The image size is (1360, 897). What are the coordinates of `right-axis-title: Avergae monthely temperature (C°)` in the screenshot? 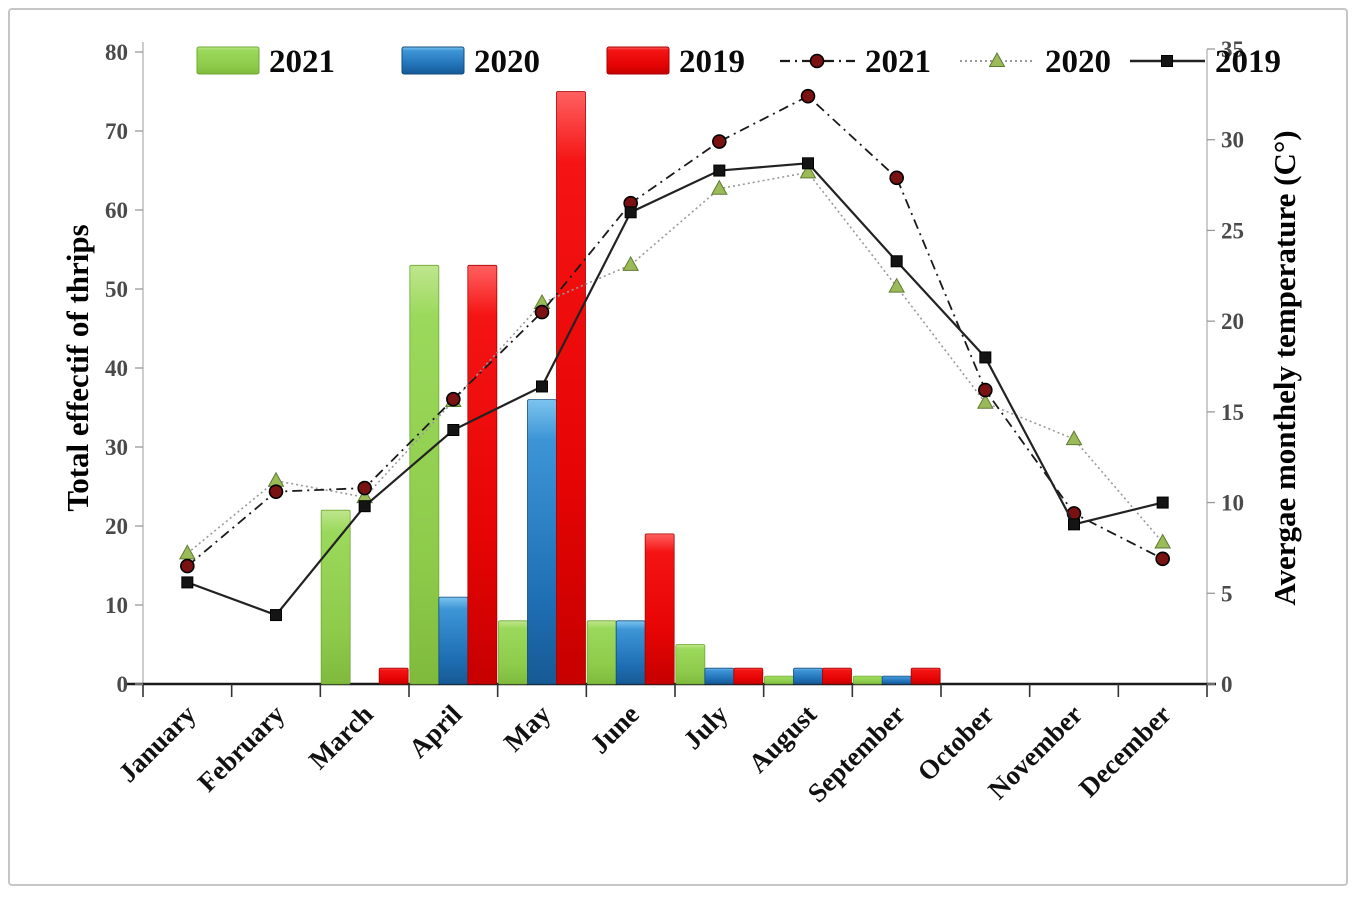 It's located at (1284, 367).